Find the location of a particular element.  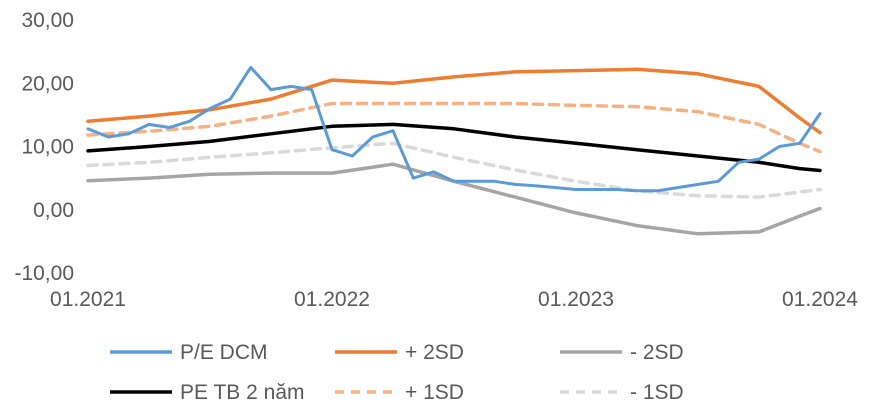

x-tick-label: 01.2024 is located at coordinates (820, 299).